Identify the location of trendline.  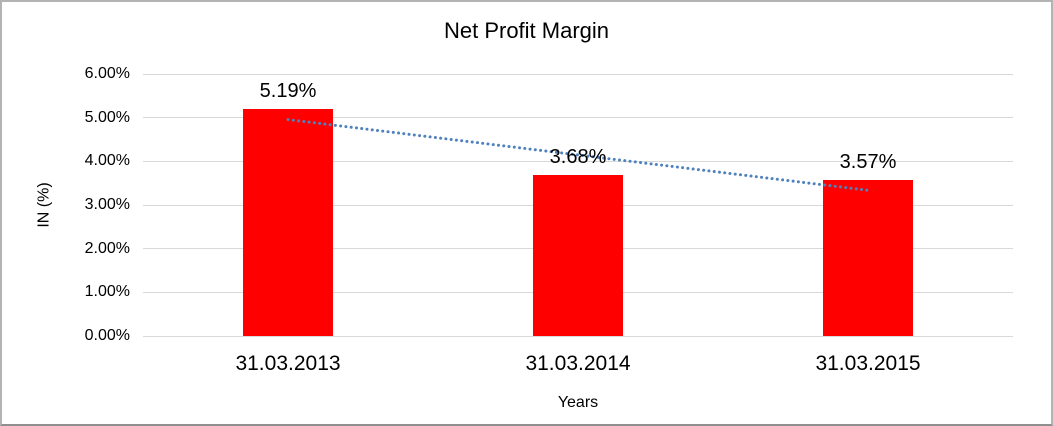
(578, 155).